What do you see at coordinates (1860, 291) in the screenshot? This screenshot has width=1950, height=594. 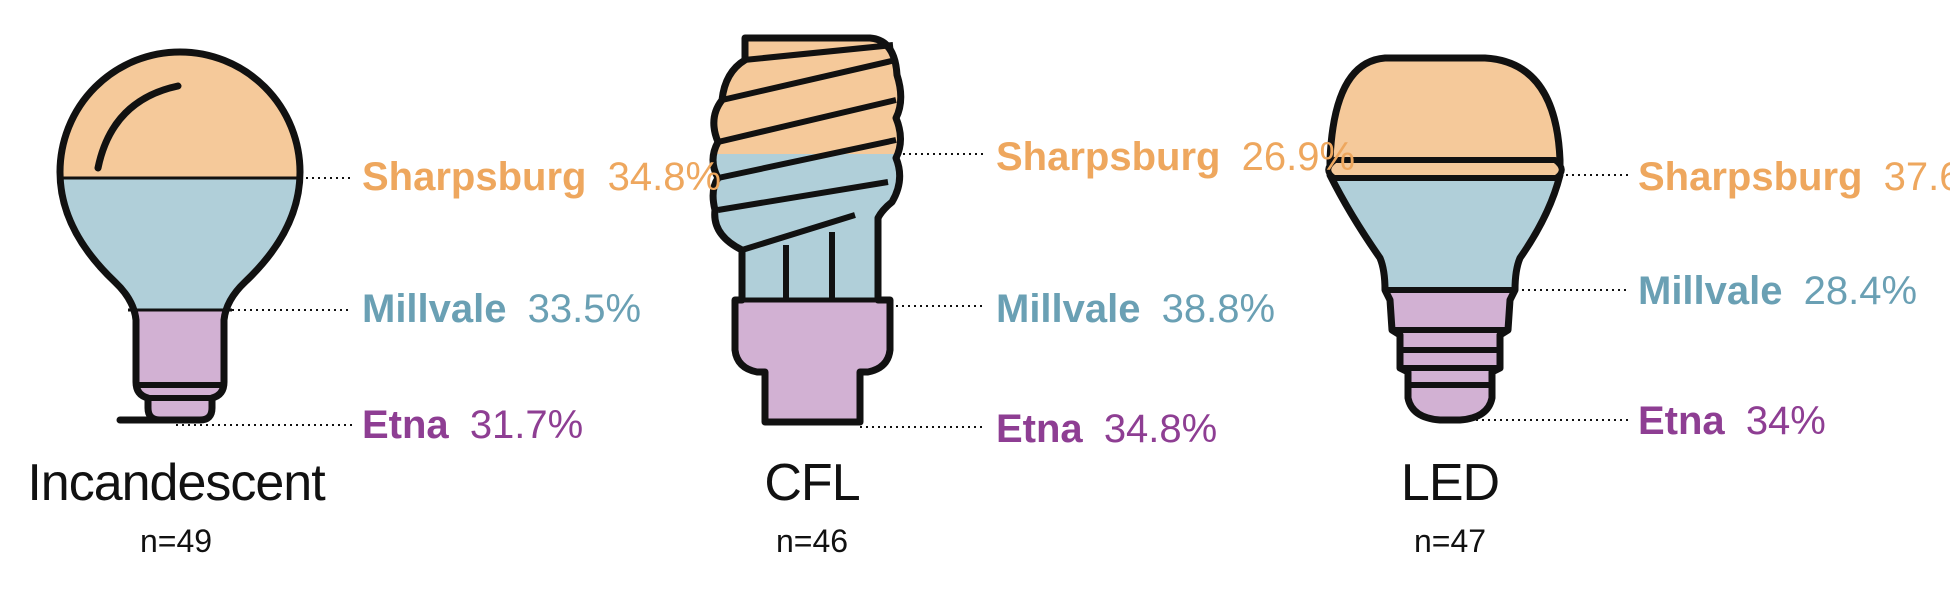 I see `label-percent: 28.4%` at bounding box center [1860, 291].